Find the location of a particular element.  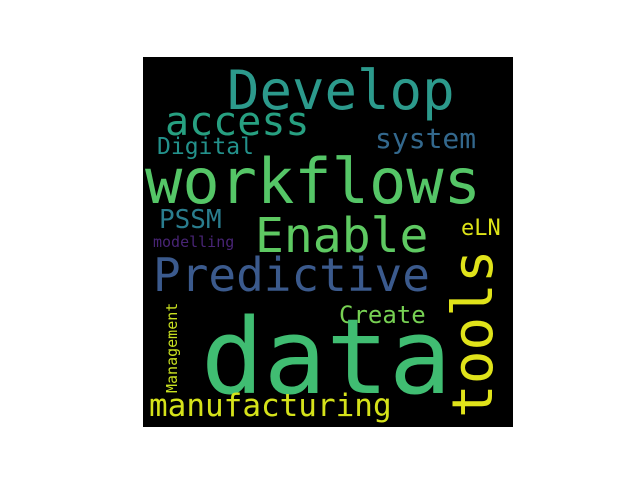

word-manufacturing: manufacturing is located at coordinates (270, 406).